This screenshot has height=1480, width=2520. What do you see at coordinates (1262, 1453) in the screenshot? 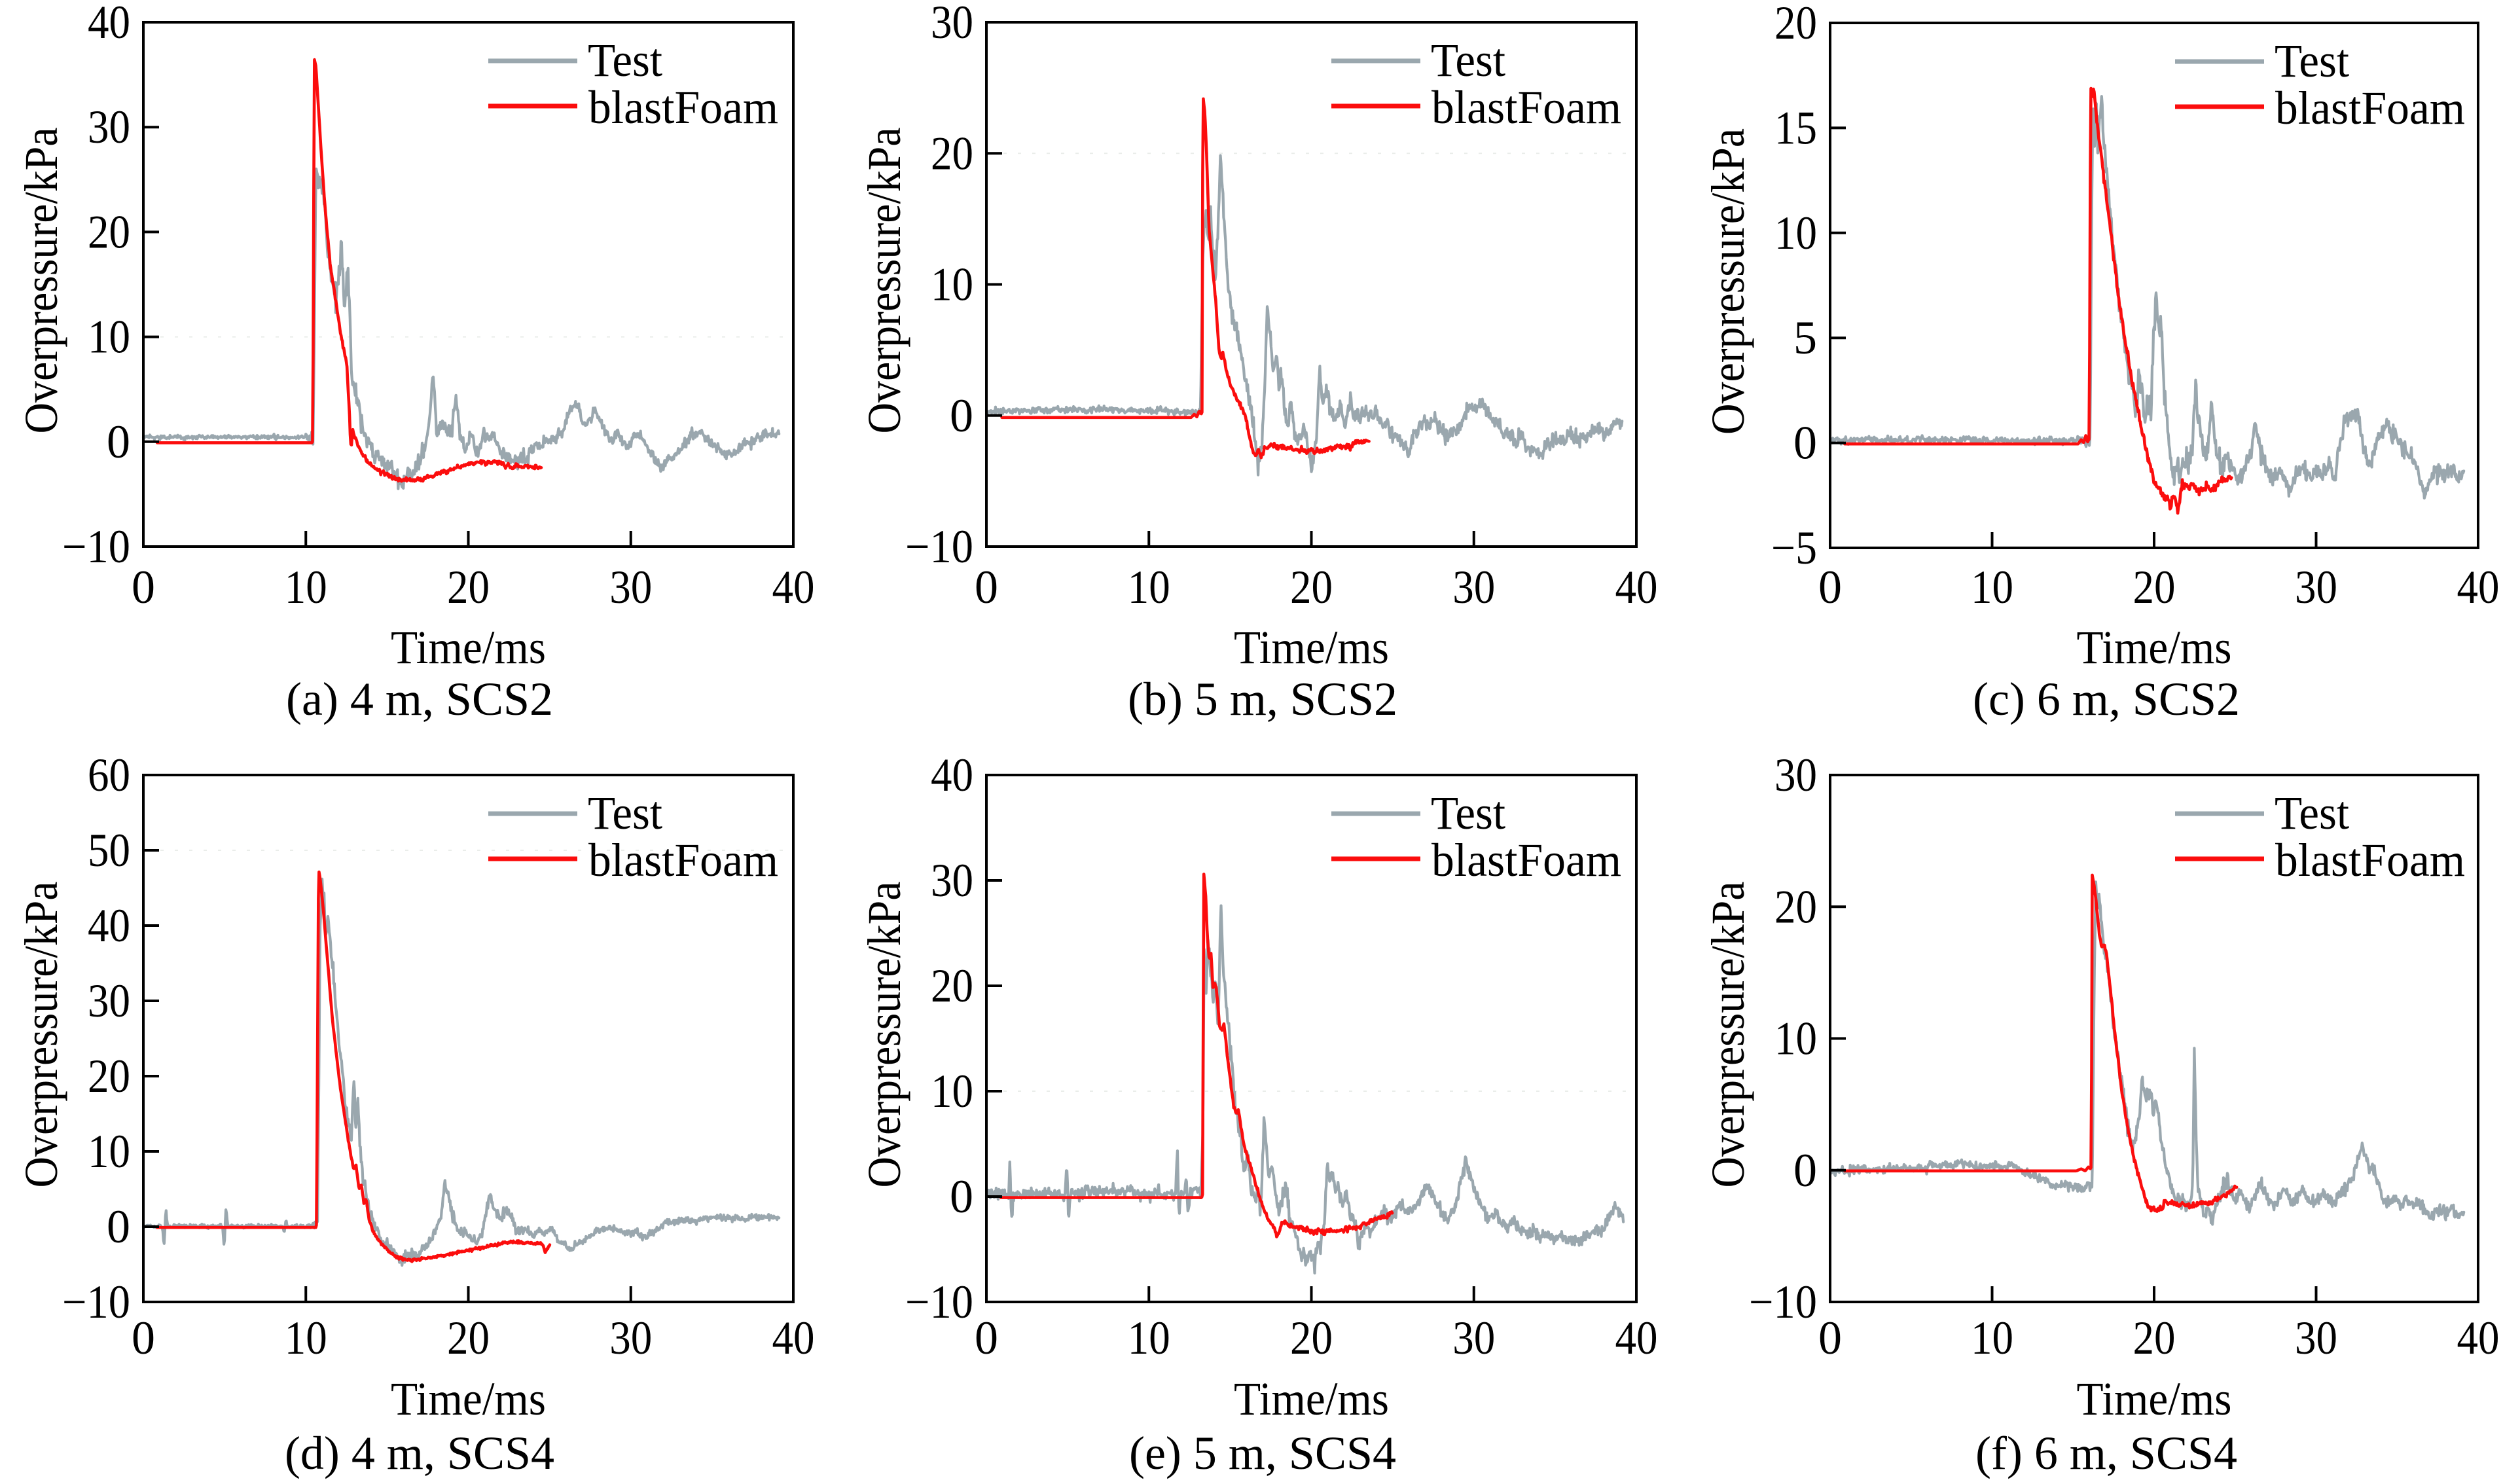
I see `svg-text: (e) 5 m, SCS4` at bounding box center [1262, 1453].